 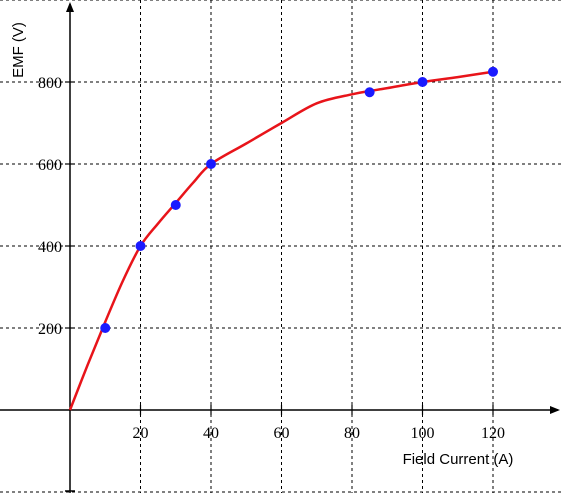 I want to click on y-tick-label: 200, so click(x=50, y=329).